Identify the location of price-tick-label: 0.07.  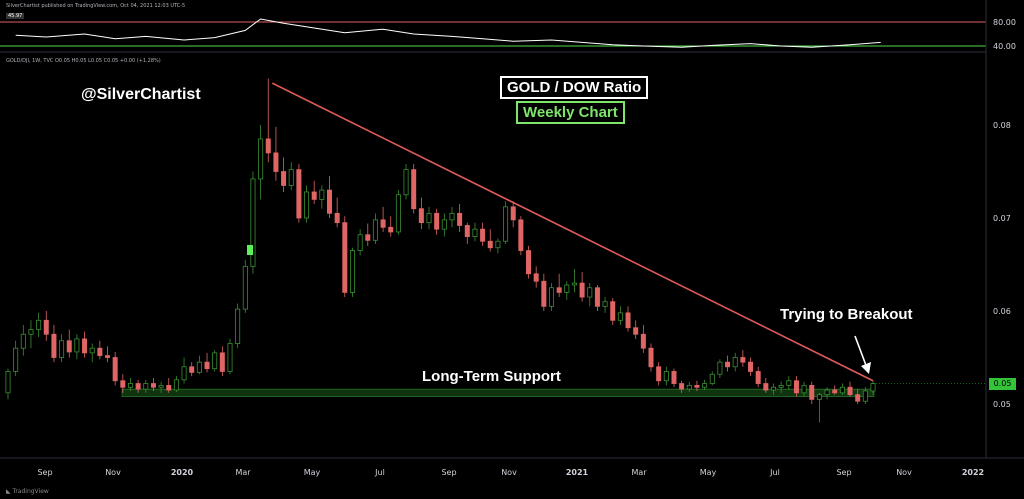
(1002, 218).